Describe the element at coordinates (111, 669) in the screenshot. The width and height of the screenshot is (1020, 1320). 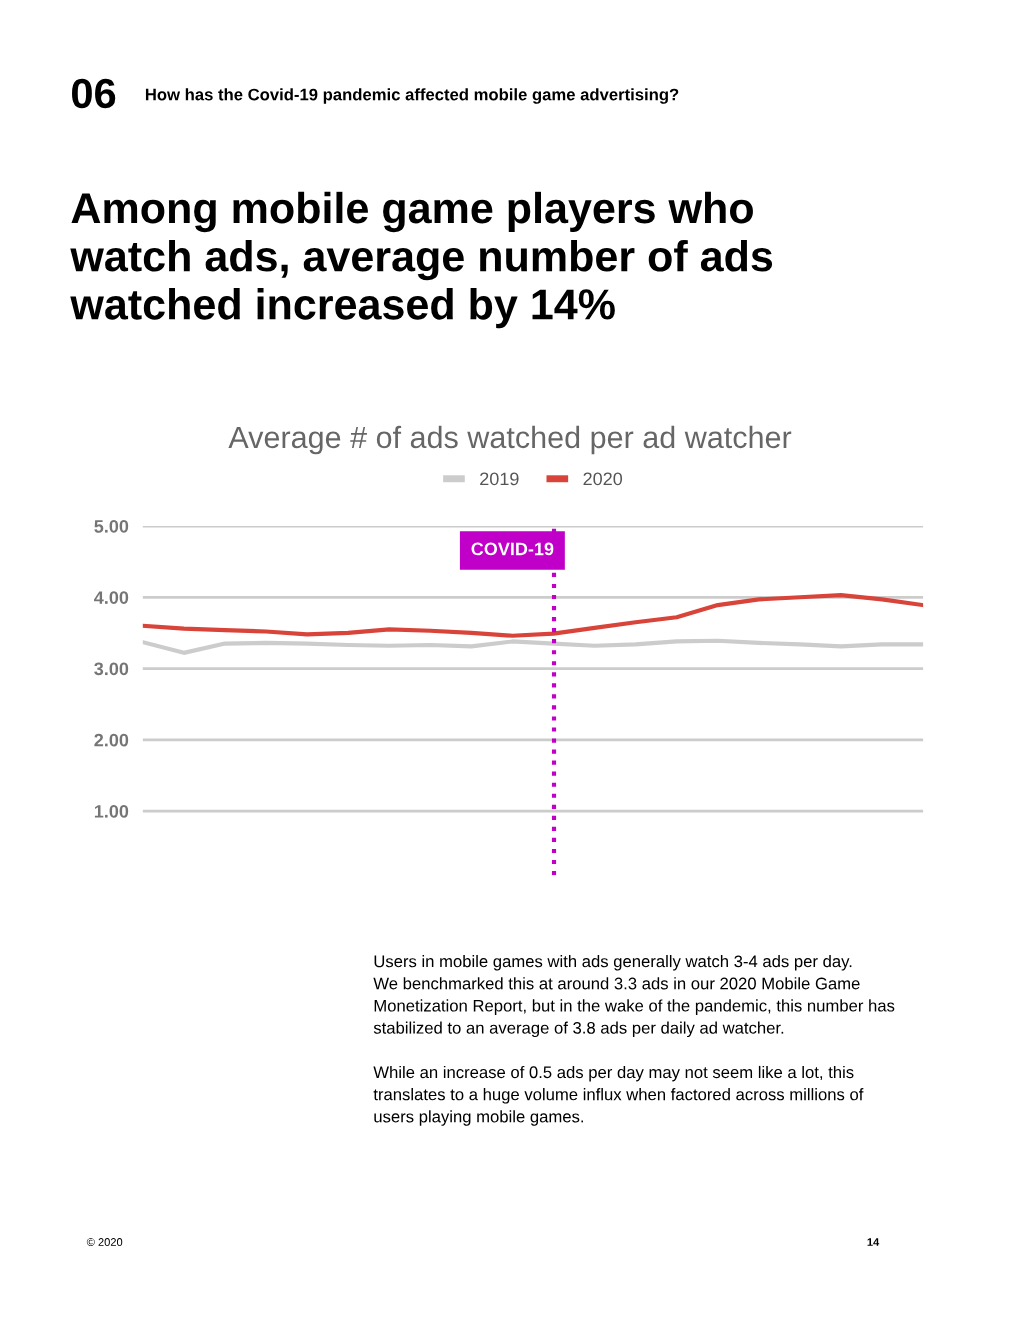
I see `y-tick-label: 3.00` at that location.